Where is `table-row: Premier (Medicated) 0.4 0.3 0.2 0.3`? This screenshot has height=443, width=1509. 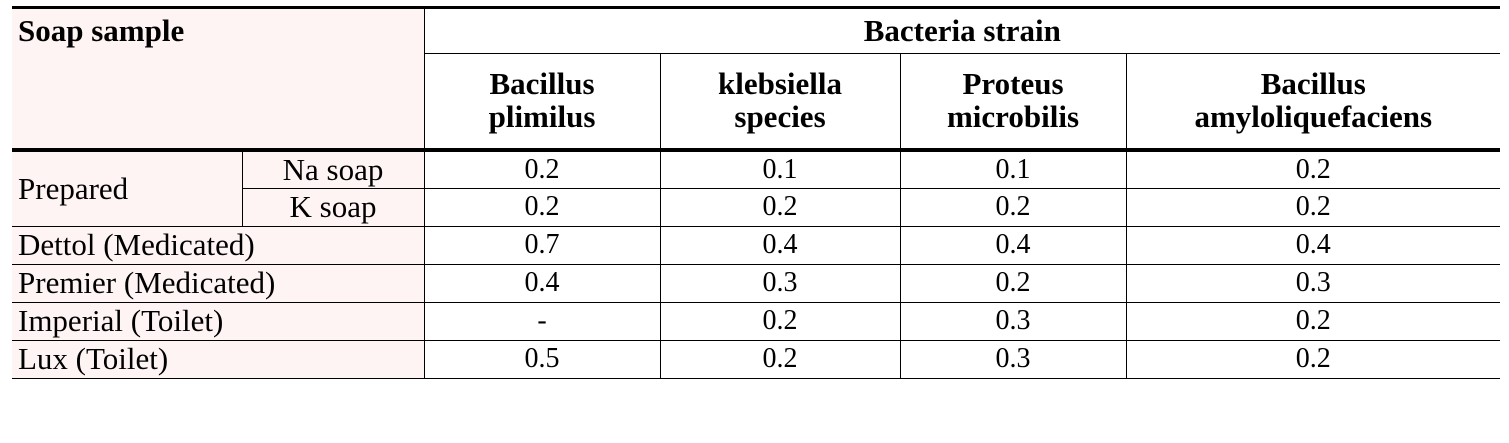 table-row: Premier (Medicated) 0.4 0.3 0.2 0.3 is located at coordinates (756, 283).